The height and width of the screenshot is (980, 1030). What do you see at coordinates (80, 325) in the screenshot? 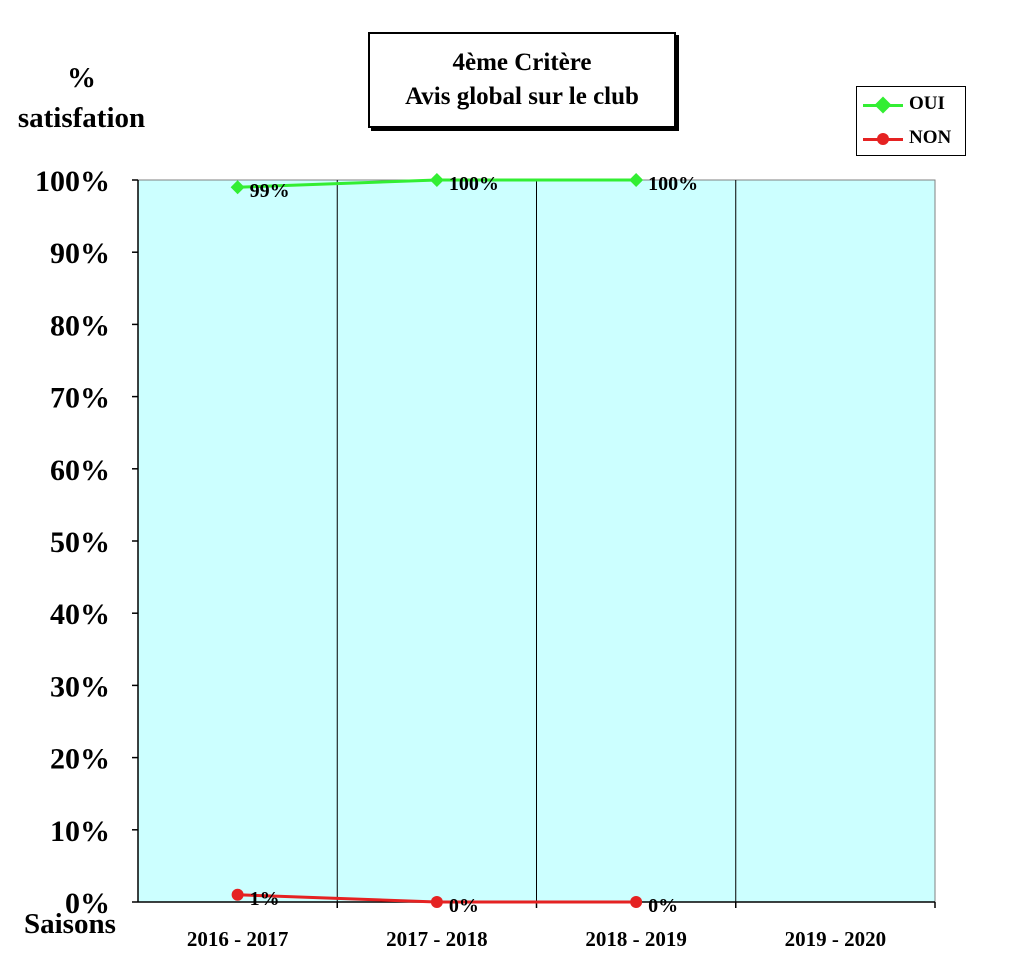
I see `y-tick-label: 80%` at bounding box center [80, 325].